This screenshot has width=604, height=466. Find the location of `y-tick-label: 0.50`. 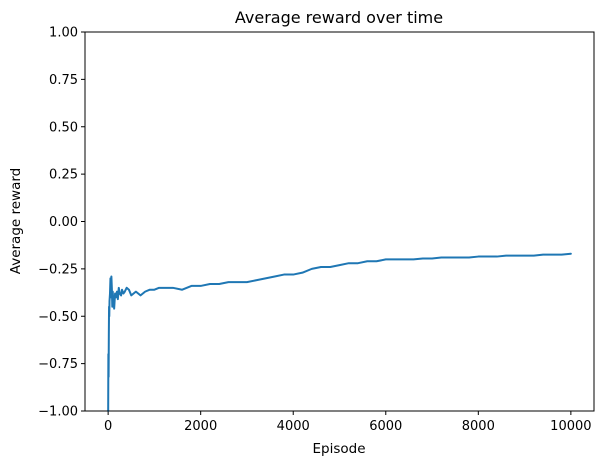

y-tick-label: 0.50 is located at coordinates (63, 127).